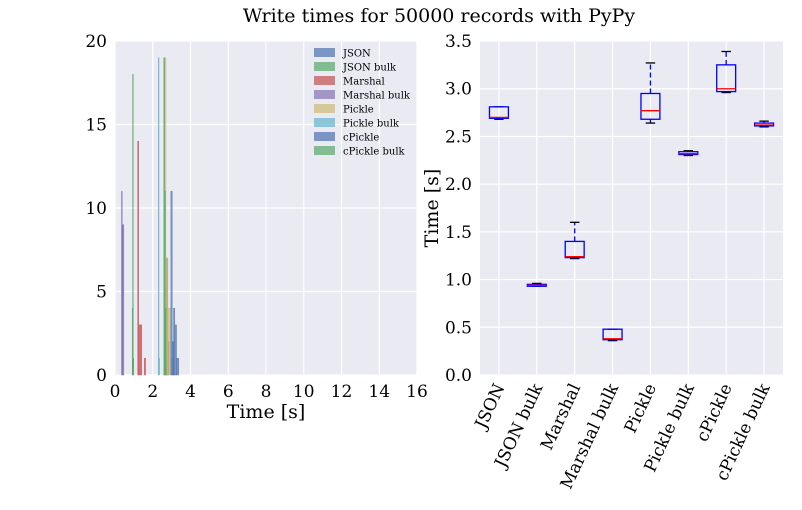 The width and height of the screenshot is (802, 510). Describe the element at coordinates (115, 392) in the screenshot. I see `histogram-x-tick-label: 0` at that location.